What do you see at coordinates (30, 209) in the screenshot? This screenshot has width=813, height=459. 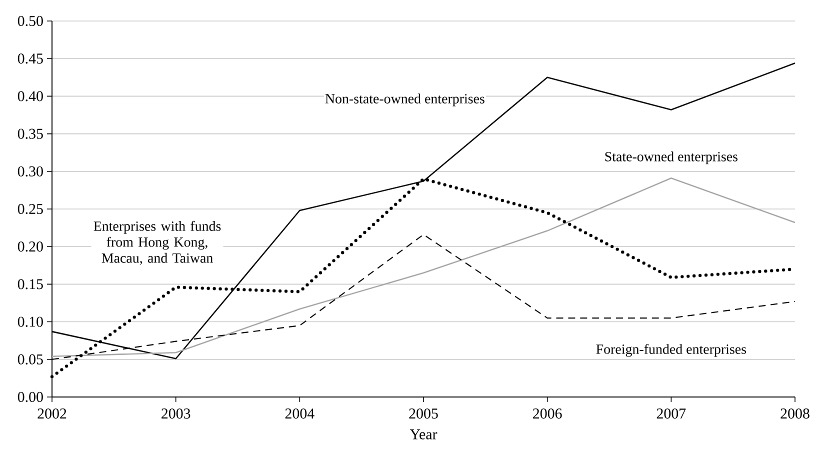 I see `y-tick-label: 0.25` at bounding box center [30, 209].